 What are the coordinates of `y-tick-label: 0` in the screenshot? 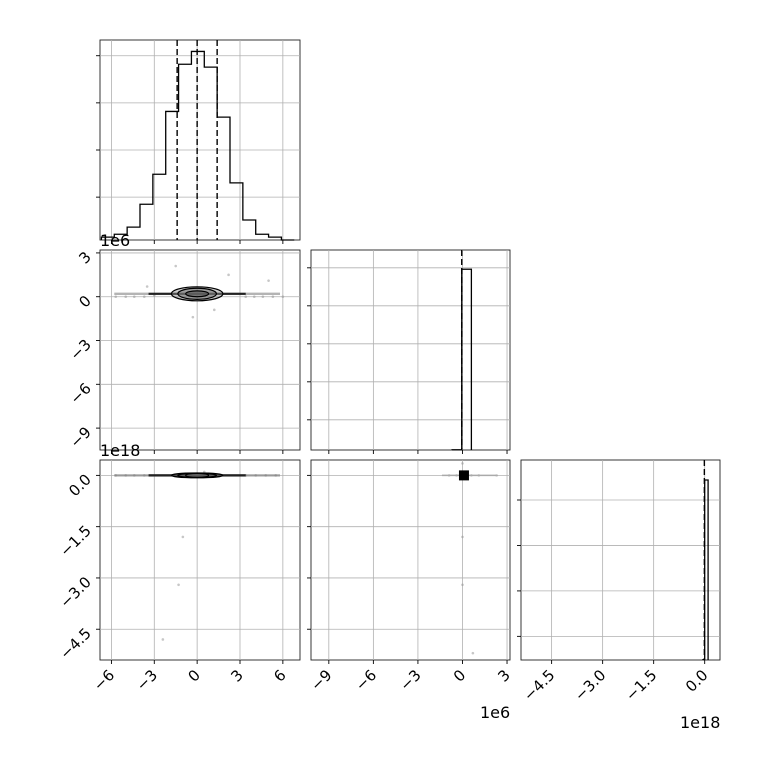 It's located at (84, 301).